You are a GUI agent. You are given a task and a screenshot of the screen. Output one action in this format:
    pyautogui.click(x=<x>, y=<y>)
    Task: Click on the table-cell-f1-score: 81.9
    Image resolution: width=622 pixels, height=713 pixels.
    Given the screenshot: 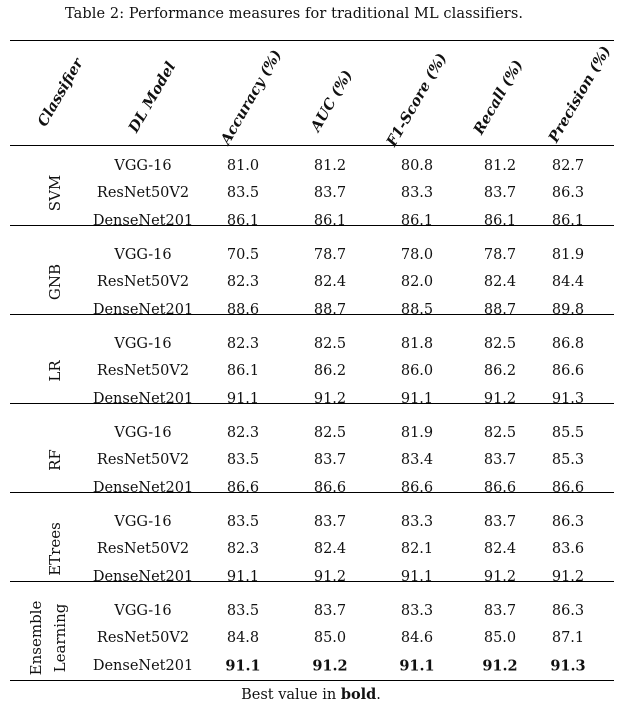 What is the action you would take?
    pyautogui.click(x=417, y=433)
    